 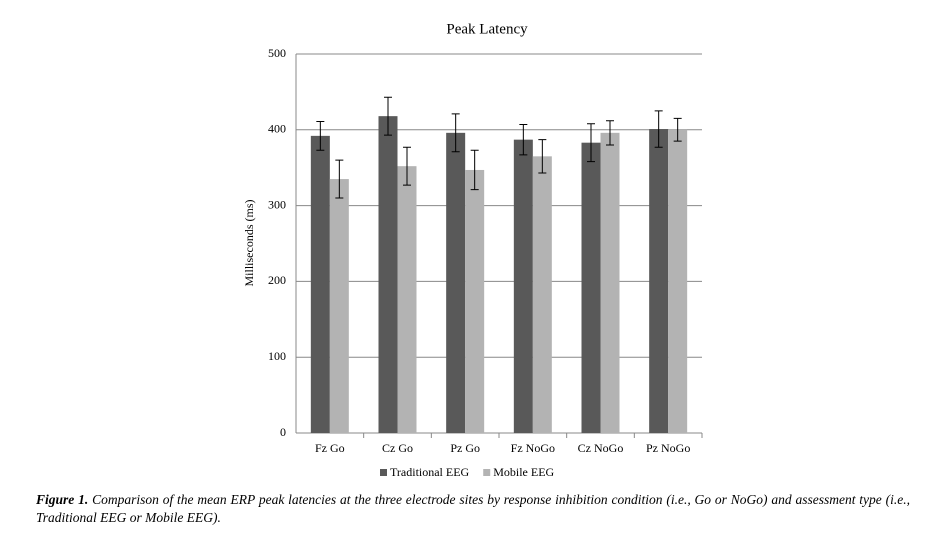 What do you see at coordinates (533, 448) in the screenshot?
I see `x-tick-label: Fz NoGo` at bounding box center [533, 448].